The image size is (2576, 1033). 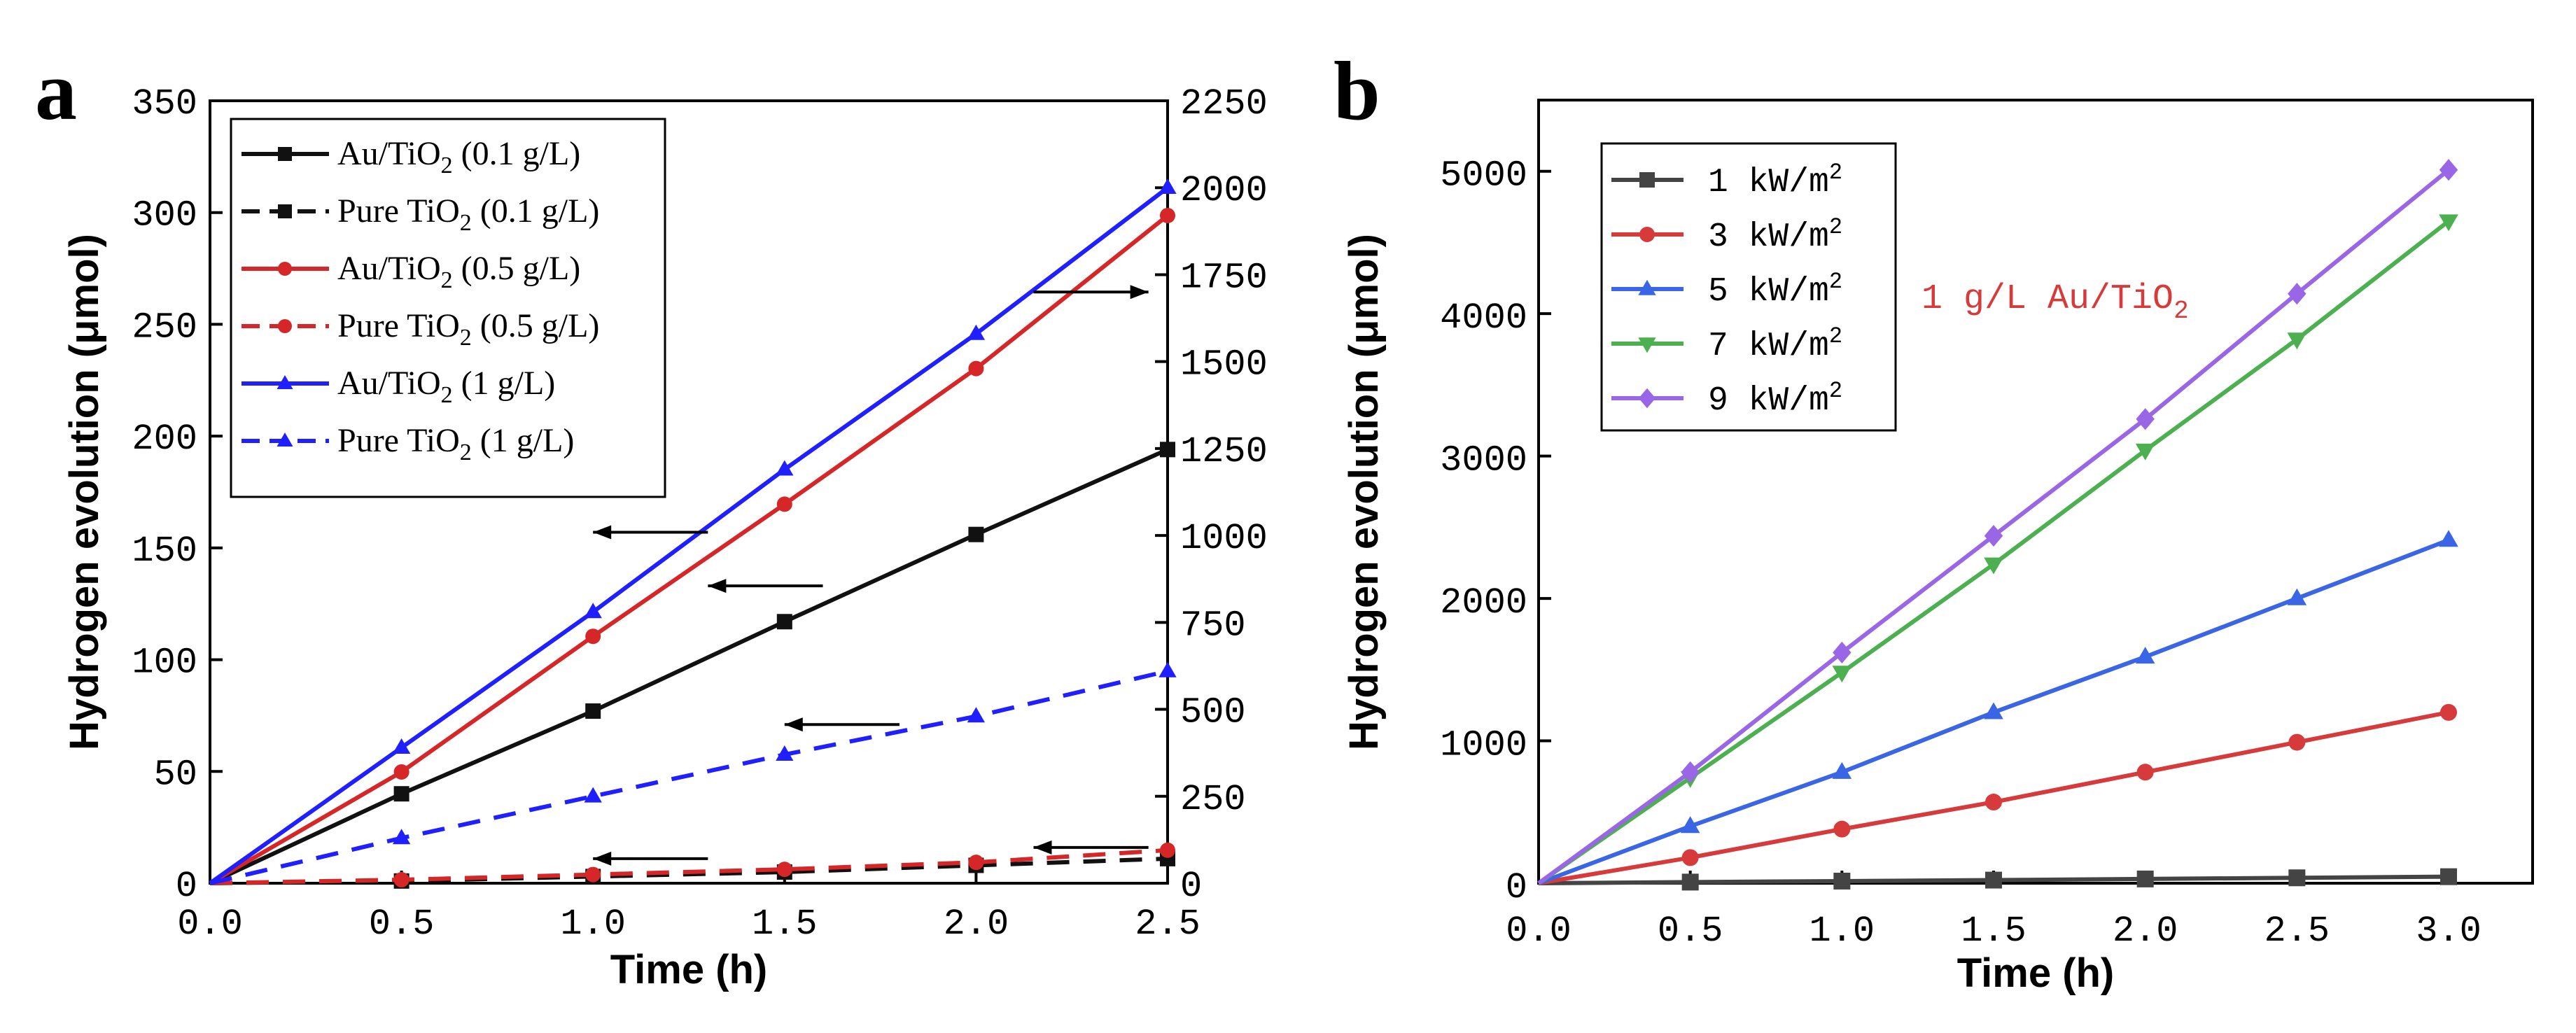 I want to click on panel-b-legend-label: 9 kW/m2, so click(x=1775, y=399).